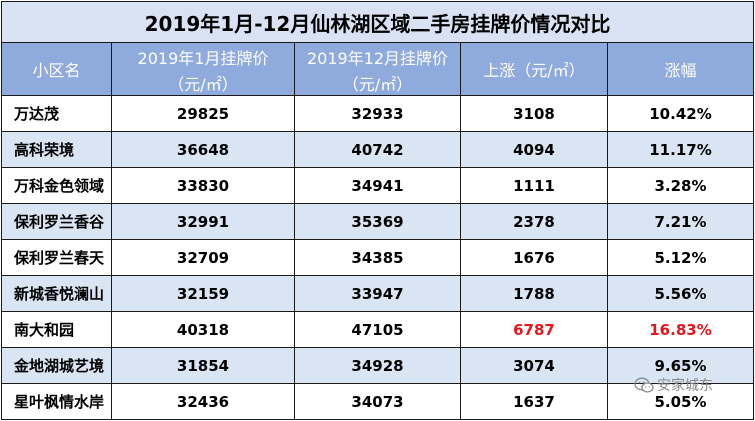  Describe the element at coordinates (203, 329) in the screenshot. I see `cell-jan-price: 40318` at that location.